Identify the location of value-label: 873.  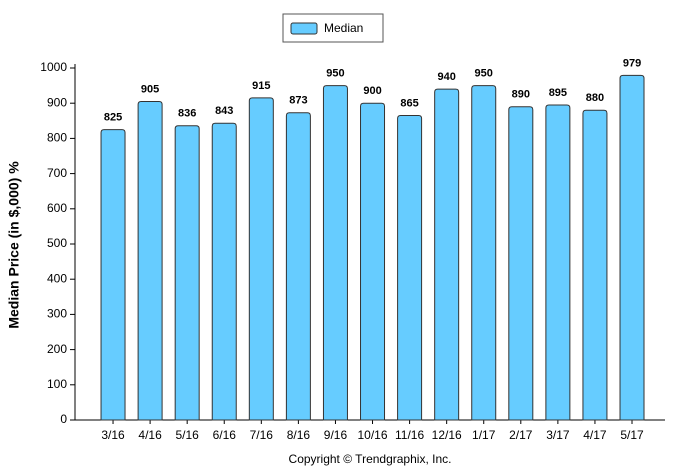
(298, 101).